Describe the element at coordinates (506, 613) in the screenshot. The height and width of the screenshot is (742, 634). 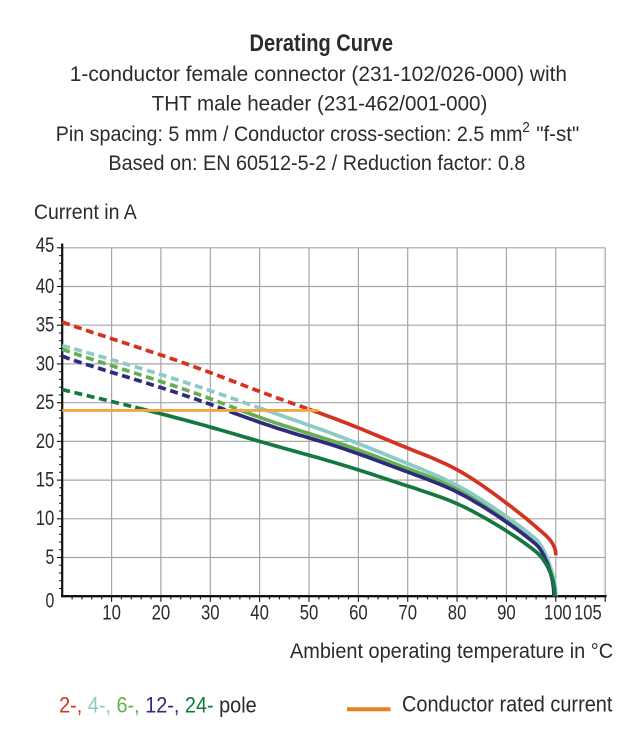
I see `svg-text: 90` at that location.